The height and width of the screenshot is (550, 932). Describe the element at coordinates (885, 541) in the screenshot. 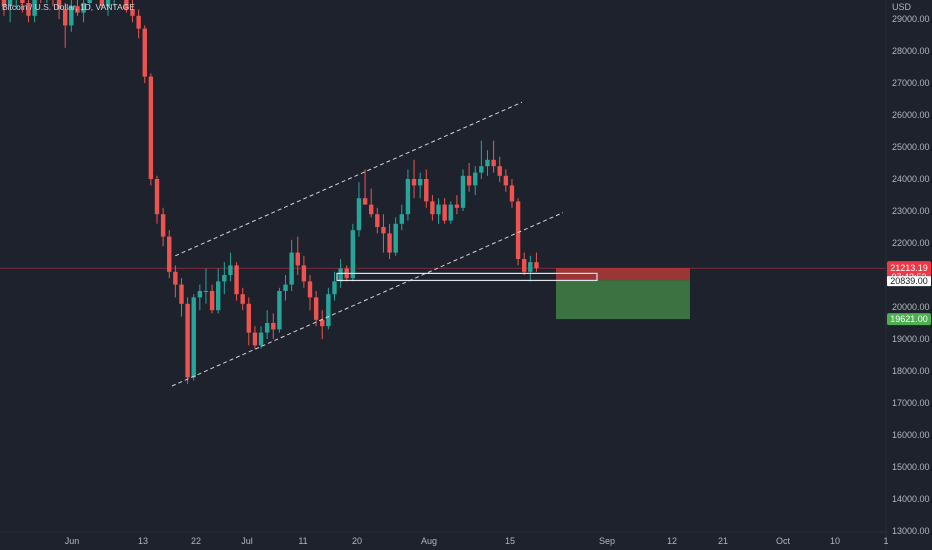

I see `time-tick-label: 1` at that location.